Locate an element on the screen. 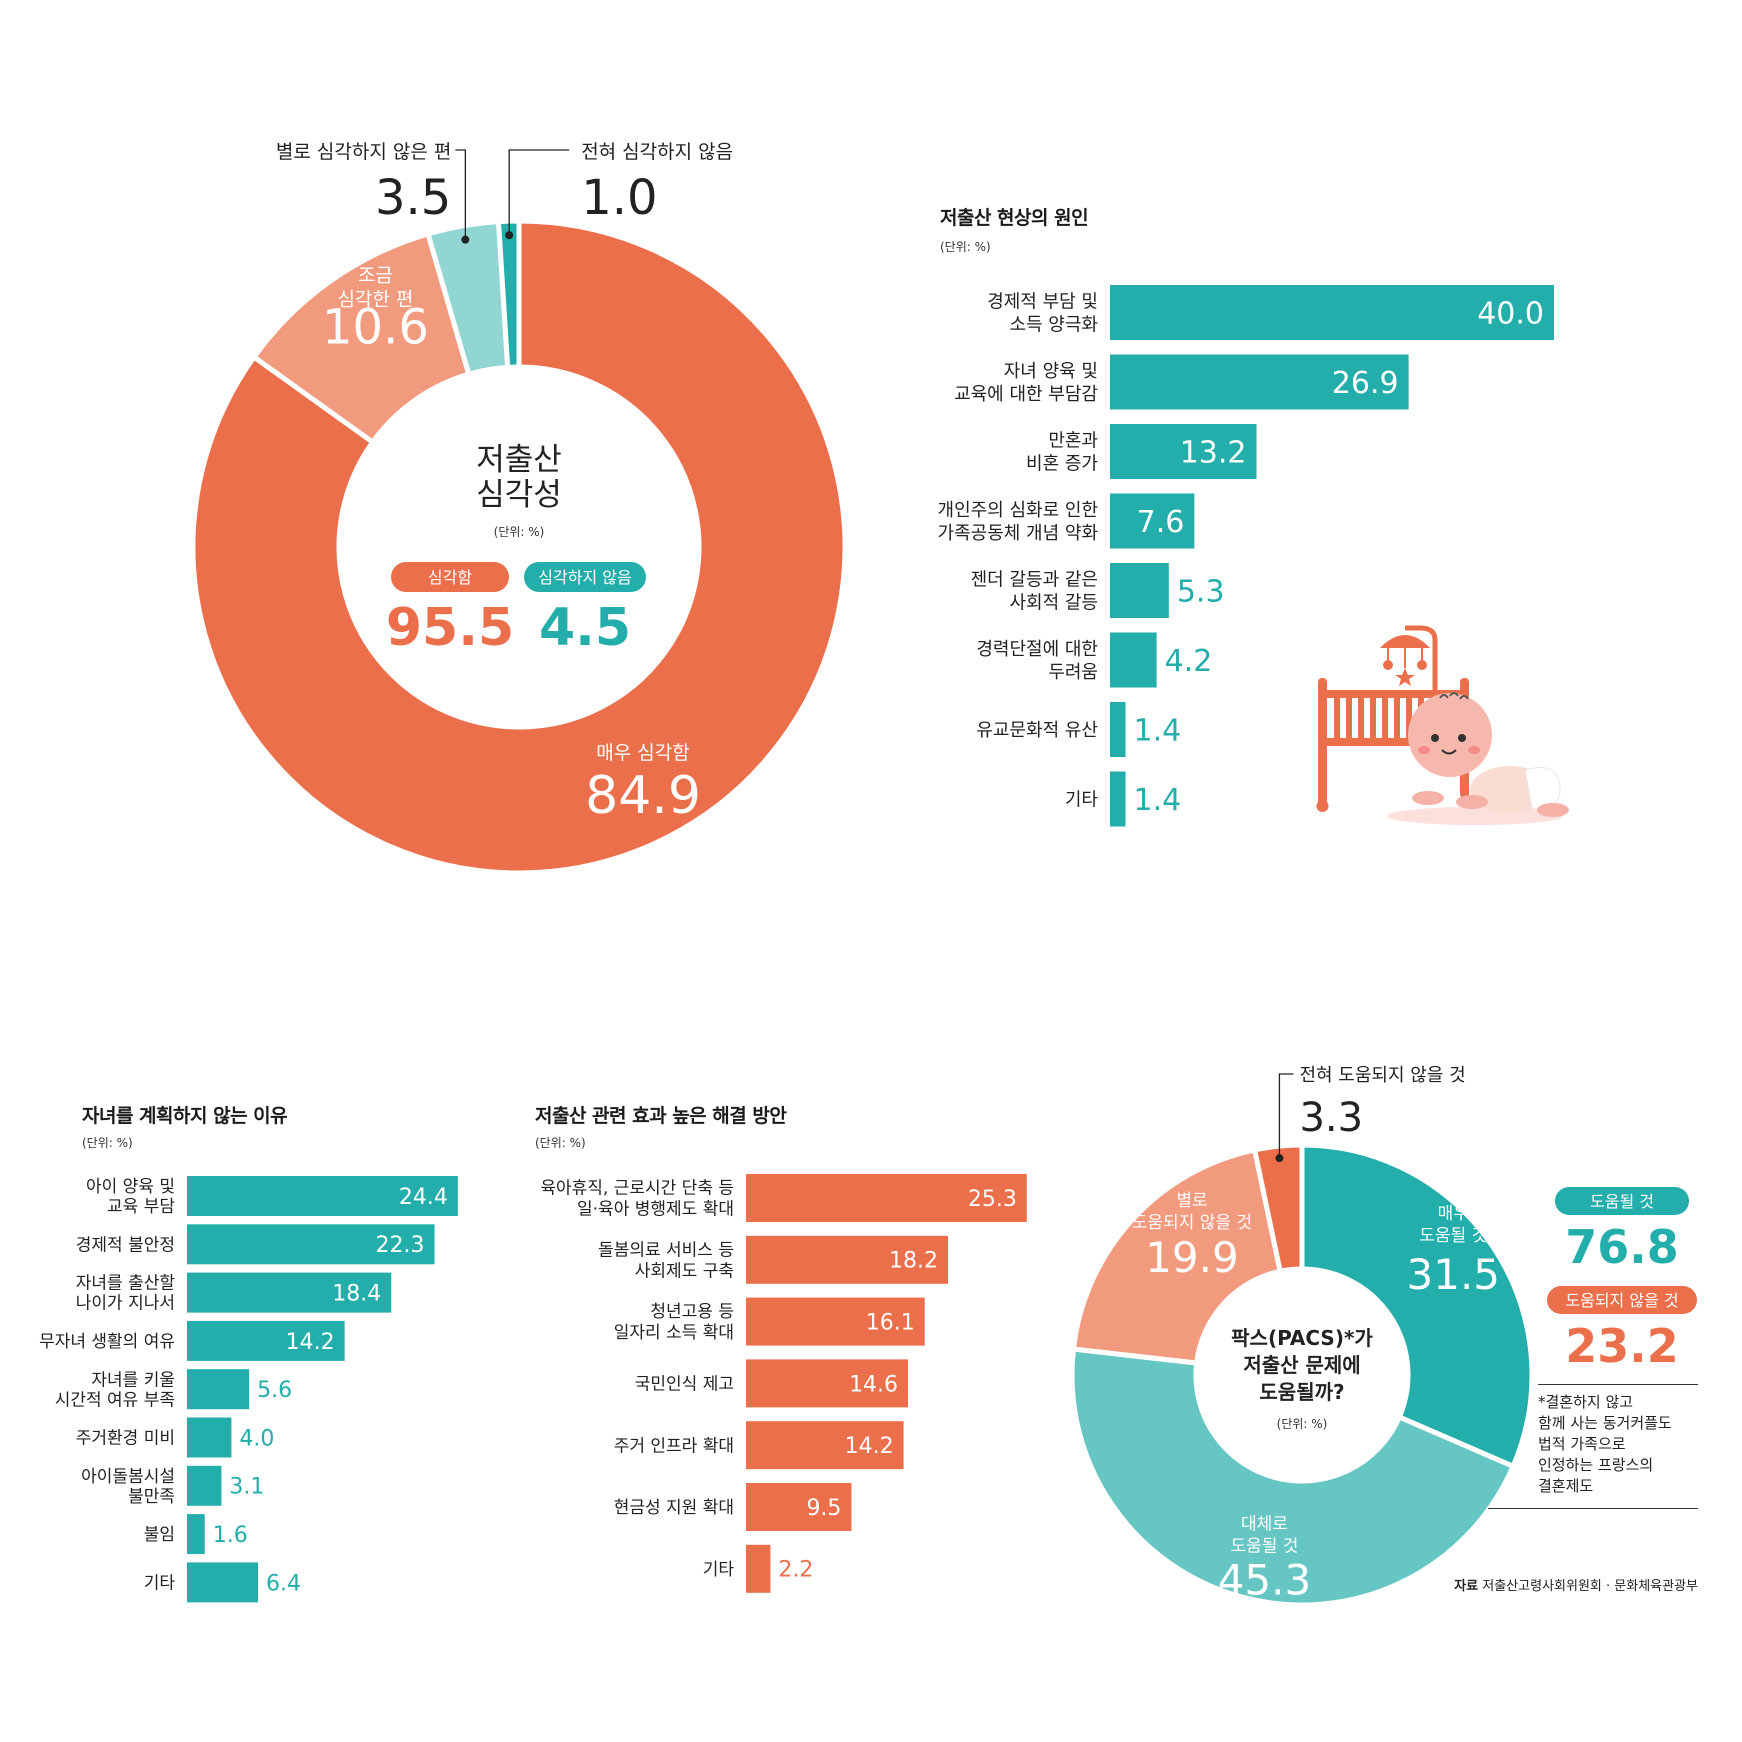 The width and height of the screenshot is (1742, 1742). summary-not-serious-pill is located at coordinates (585, 577).